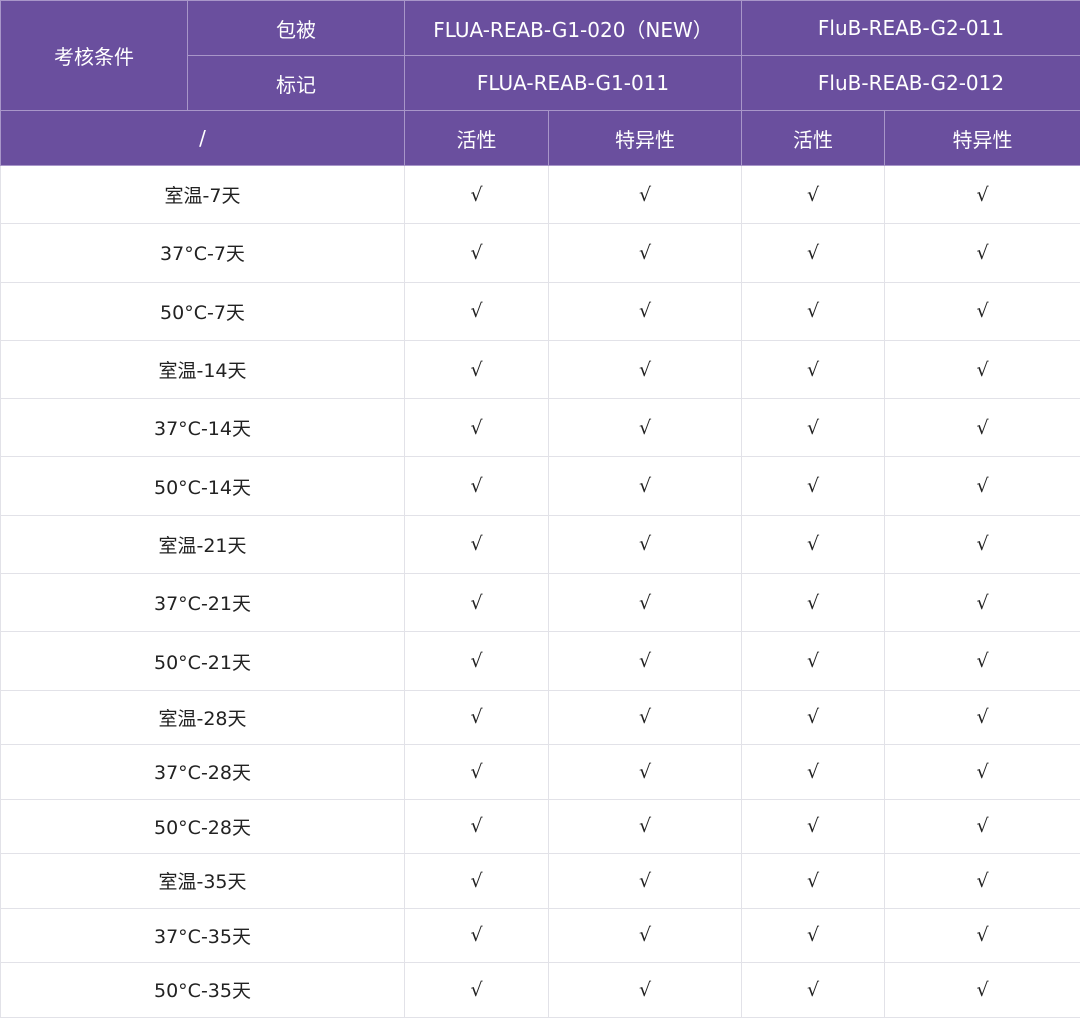  Describe the element at coordinates (202, 138) in the screenshot. I see `header-slash: /` at that location.